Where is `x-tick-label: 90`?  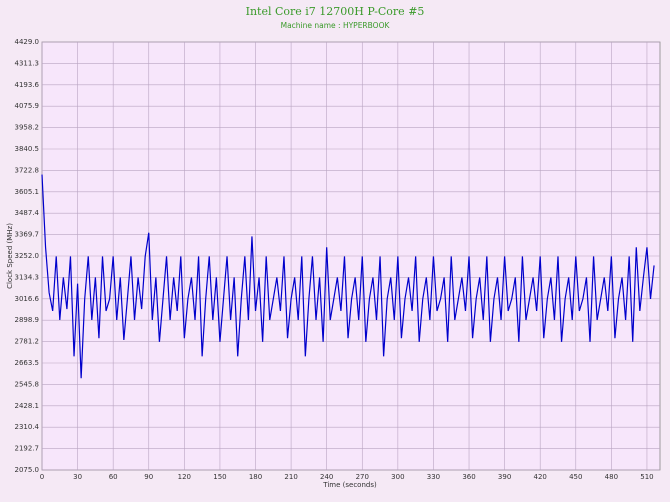 x-tick-label: 90 is located at coordinates (148, 477).